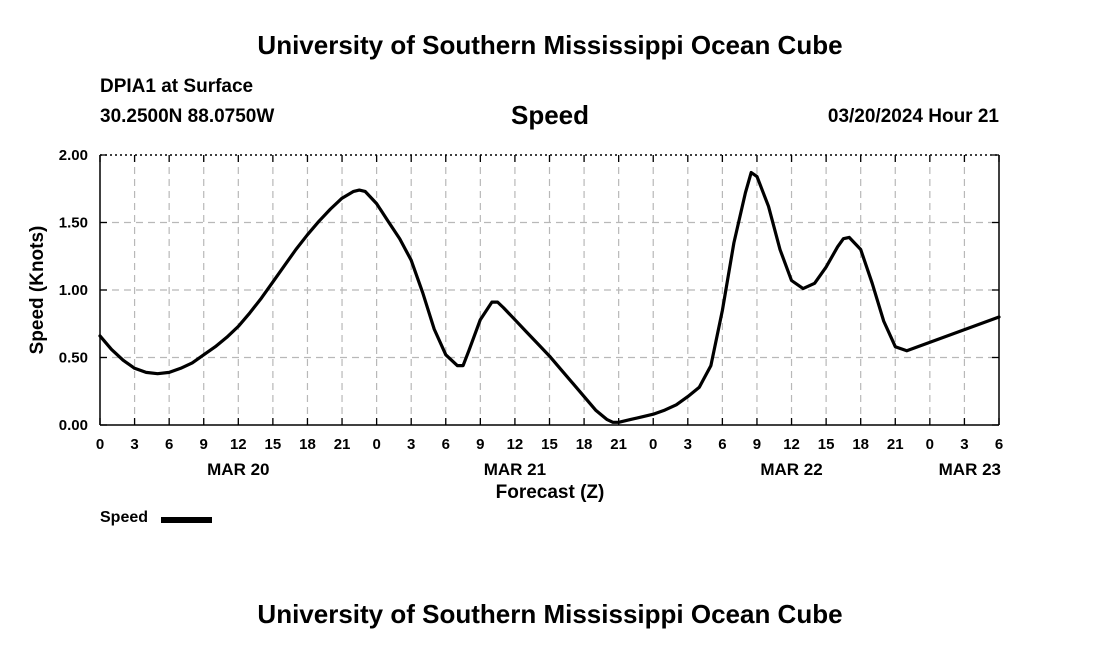 The width and height of the screenshot is (1100, 650). Describe the element at coordinates (913, 116) in the screenshot. I see `datetime-label: 03/20/2024 Hour 21` at that location.